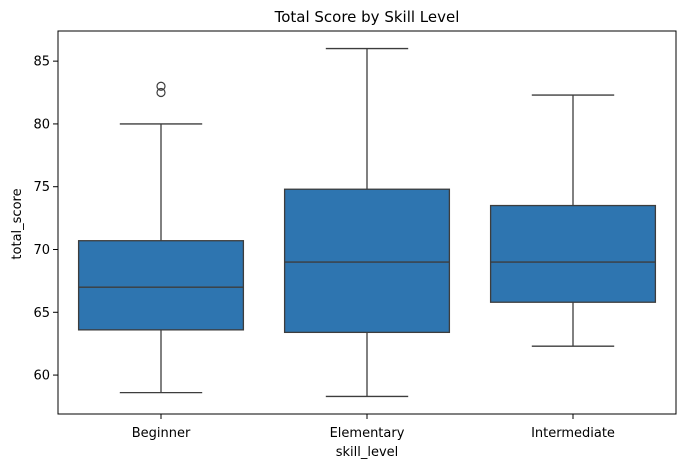  Describe the element at coordinates (41, 124) in the screenshot. I see `y-tick-label: 80` at that location.